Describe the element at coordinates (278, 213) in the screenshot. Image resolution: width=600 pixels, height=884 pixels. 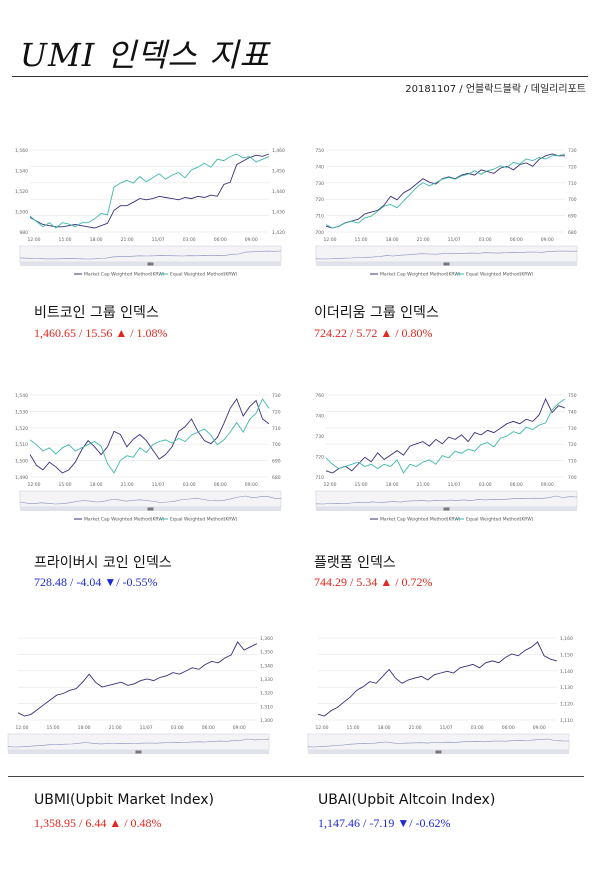
I see `y-right-tick-label: 1,430` at that location.